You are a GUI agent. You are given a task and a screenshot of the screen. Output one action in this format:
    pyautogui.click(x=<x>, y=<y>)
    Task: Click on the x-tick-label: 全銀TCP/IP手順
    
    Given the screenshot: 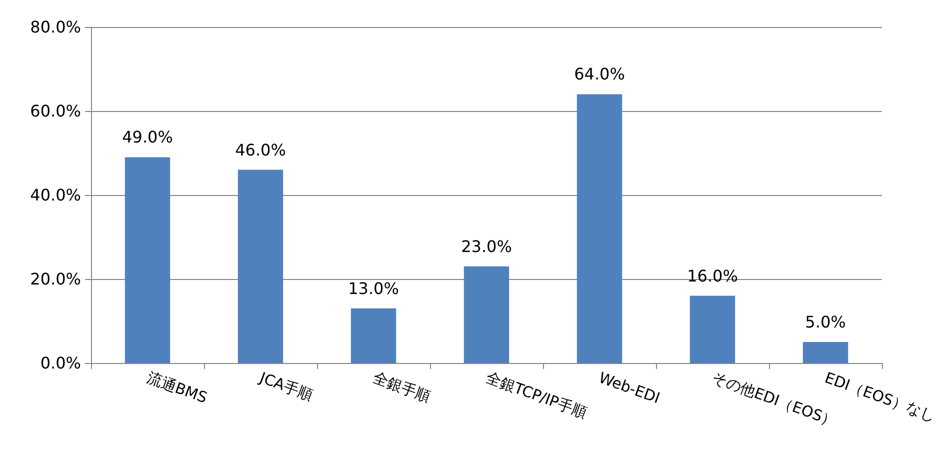 What is the action you would take?
    pyautogui.click(x=536, y=395)
    